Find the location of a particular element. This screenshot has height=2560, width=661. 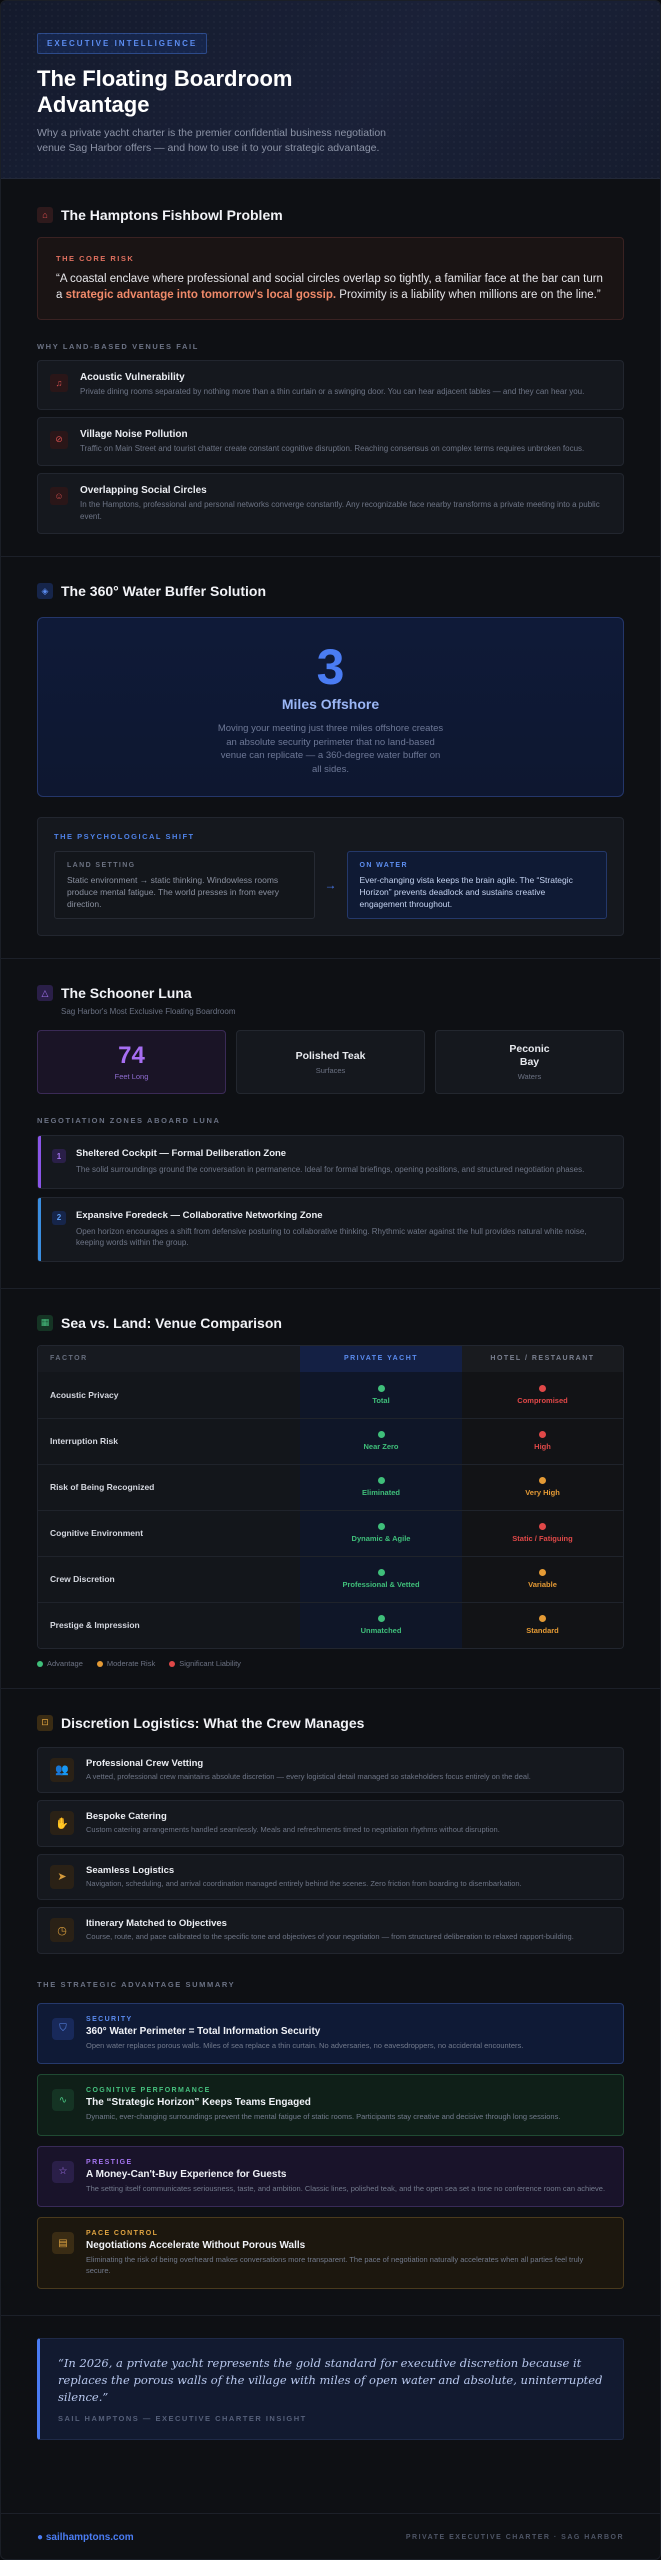

yacht-cell: Near Zero is located at coordinates (381, 1441).